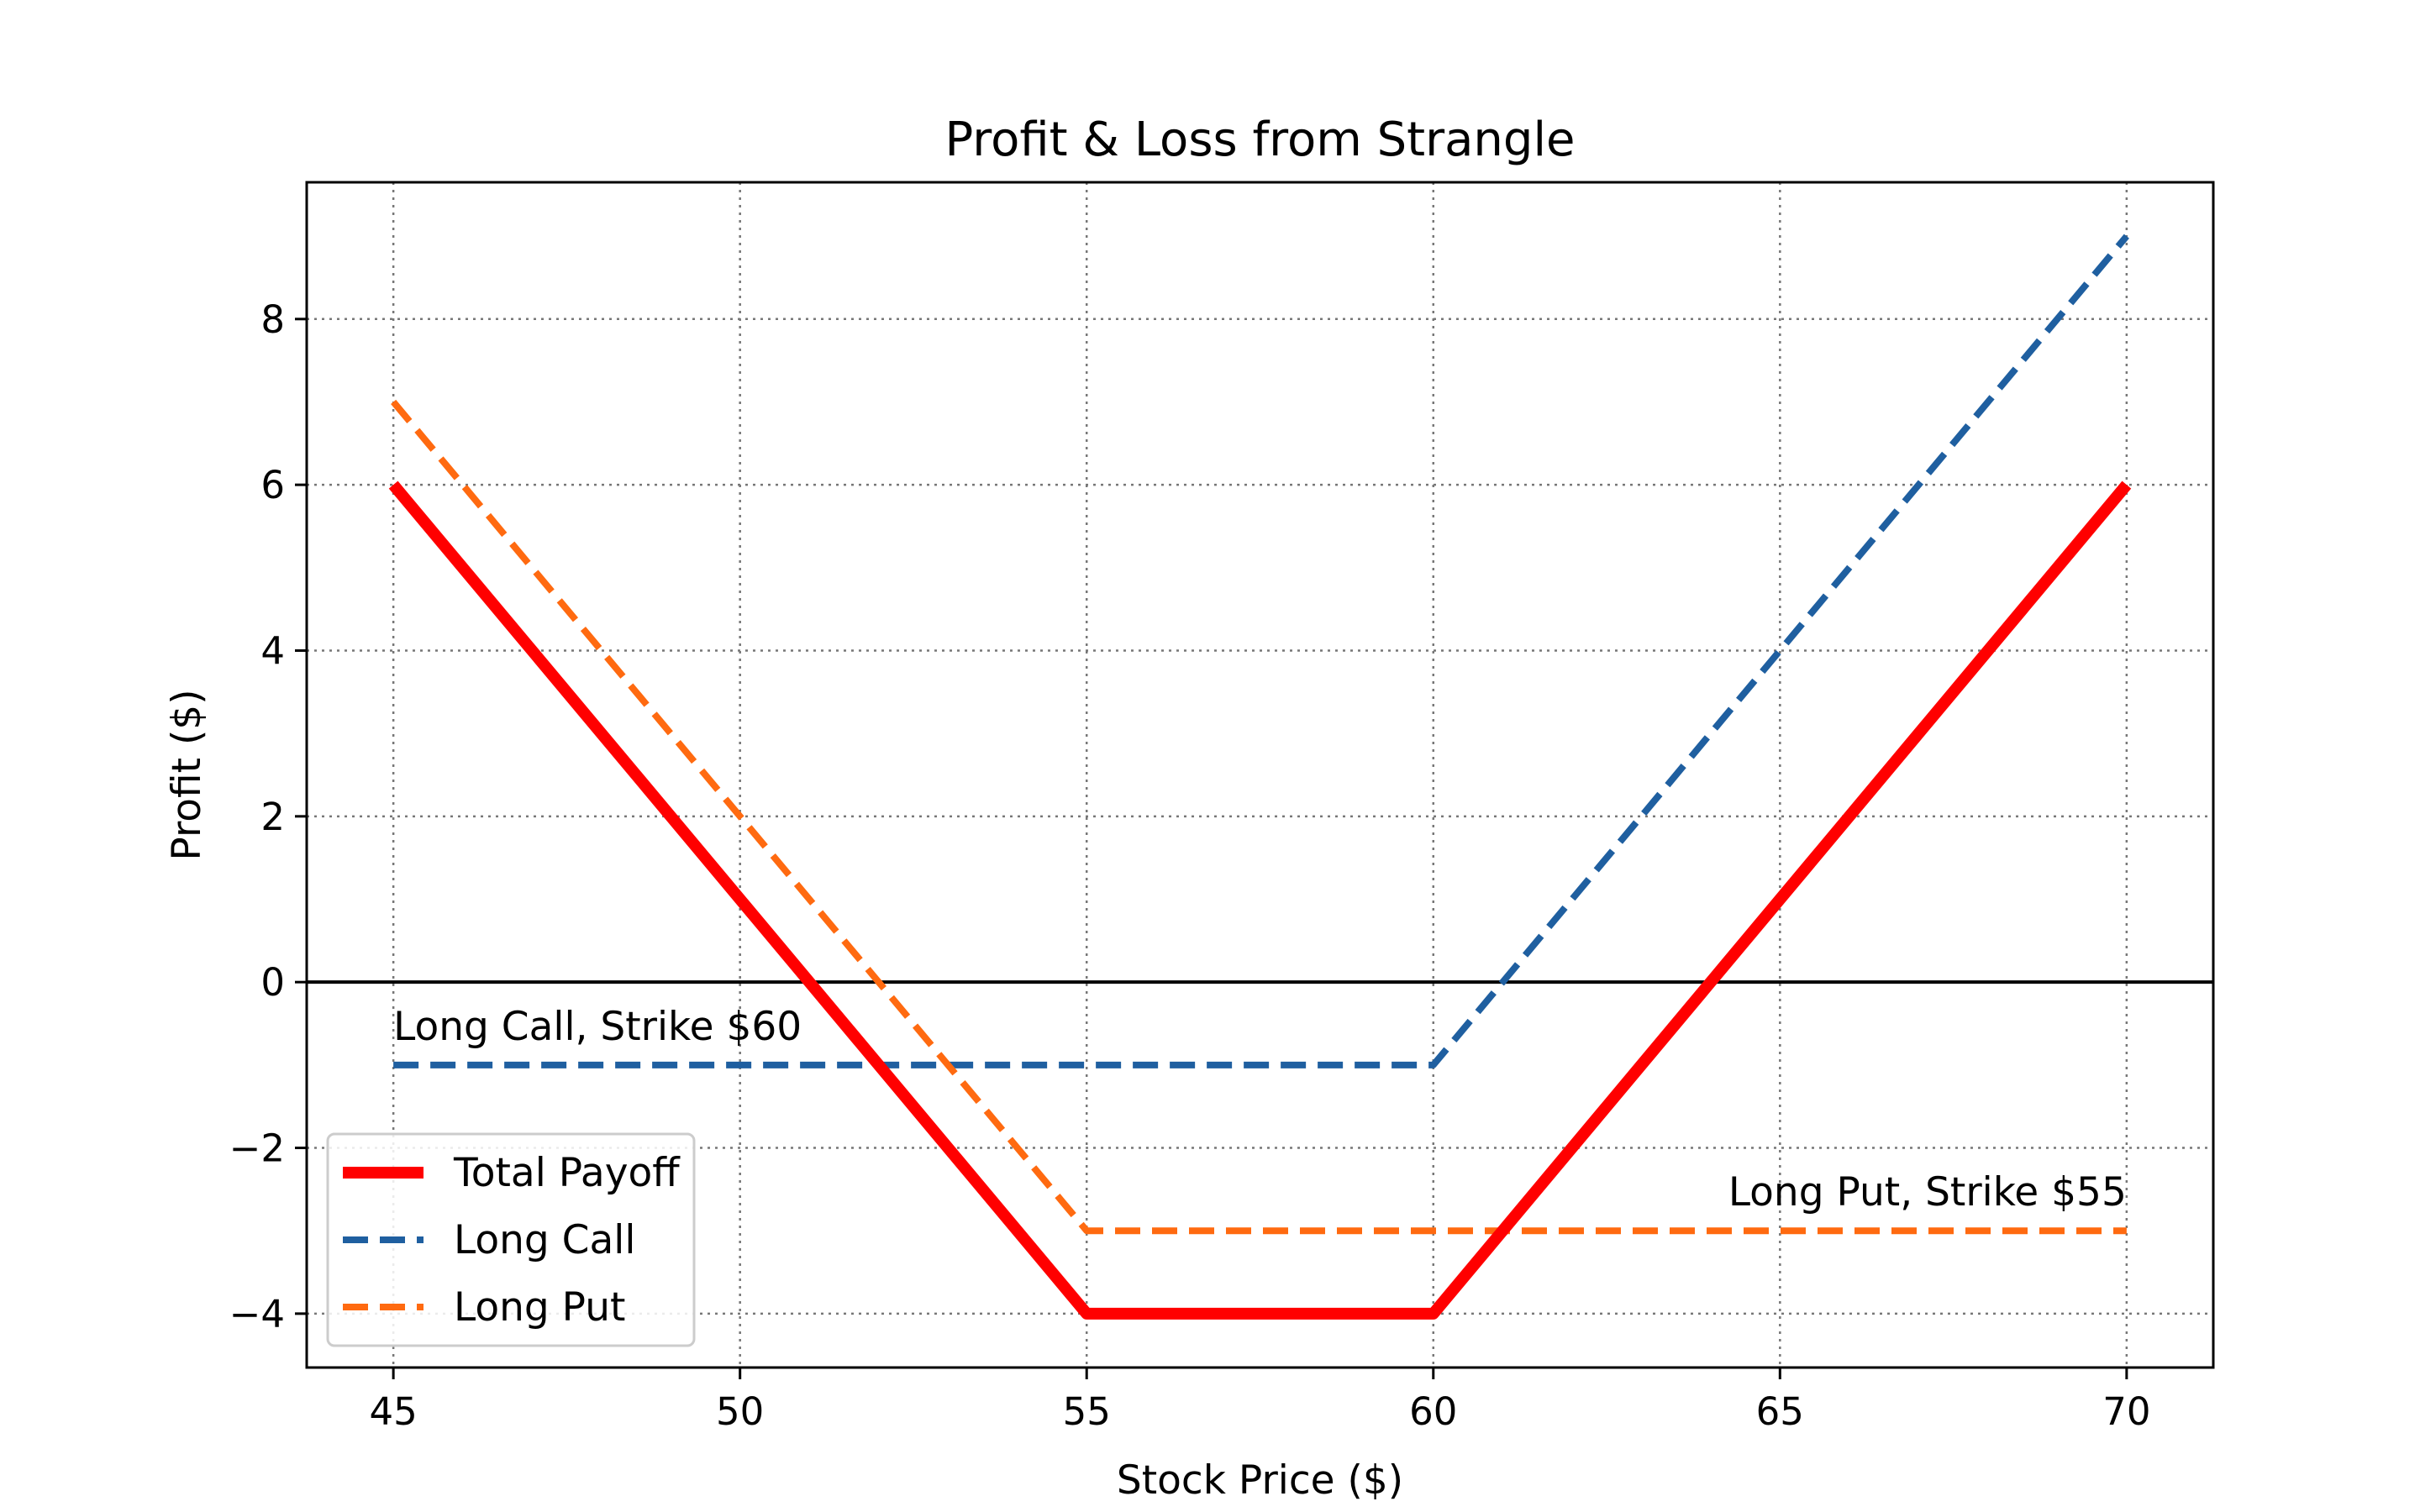 The width and height of the screenshot is (2420, 1512). What do you see at coordinates (597, 1027) in the screenshot?
I see `annotation-label: Long Call, Strike $60` at bounding box center [597, 1027].